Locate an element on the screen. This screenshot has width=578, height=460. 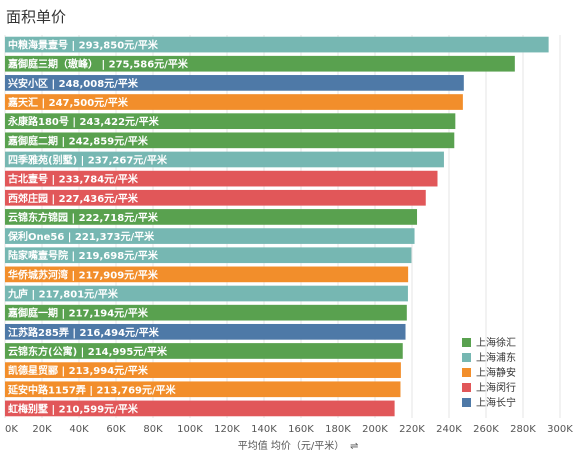
bar-row: 四季雅苑(别墅) | 237,267元/平米 is located at coordinates (224, 159).